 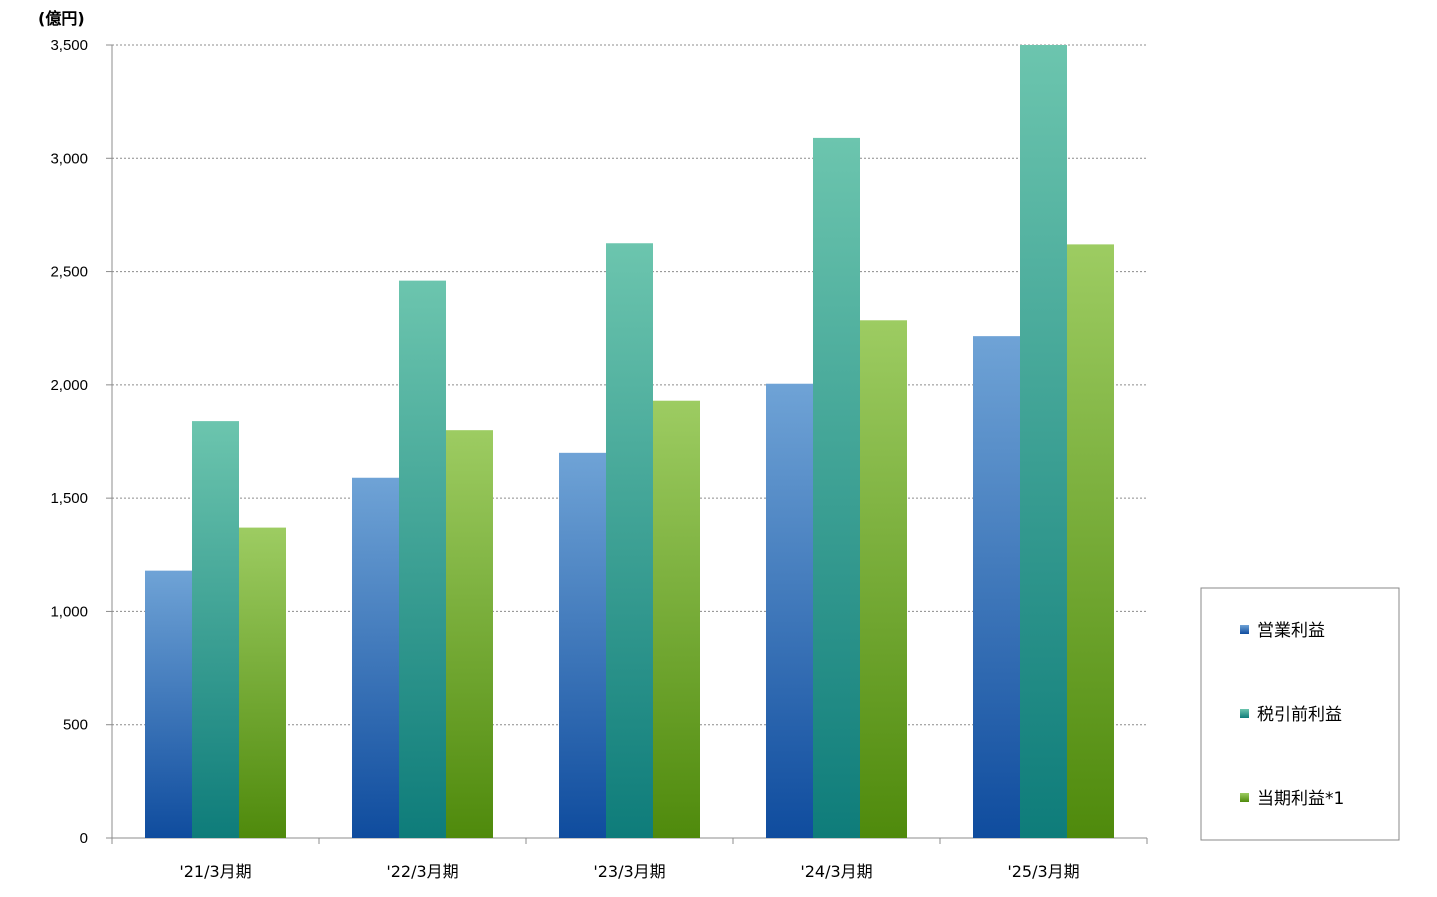 What do you see at coordinates (69, 158) in the screenshot?
I see `y-tick-label: 3,000` at bounding box center [69, 158].